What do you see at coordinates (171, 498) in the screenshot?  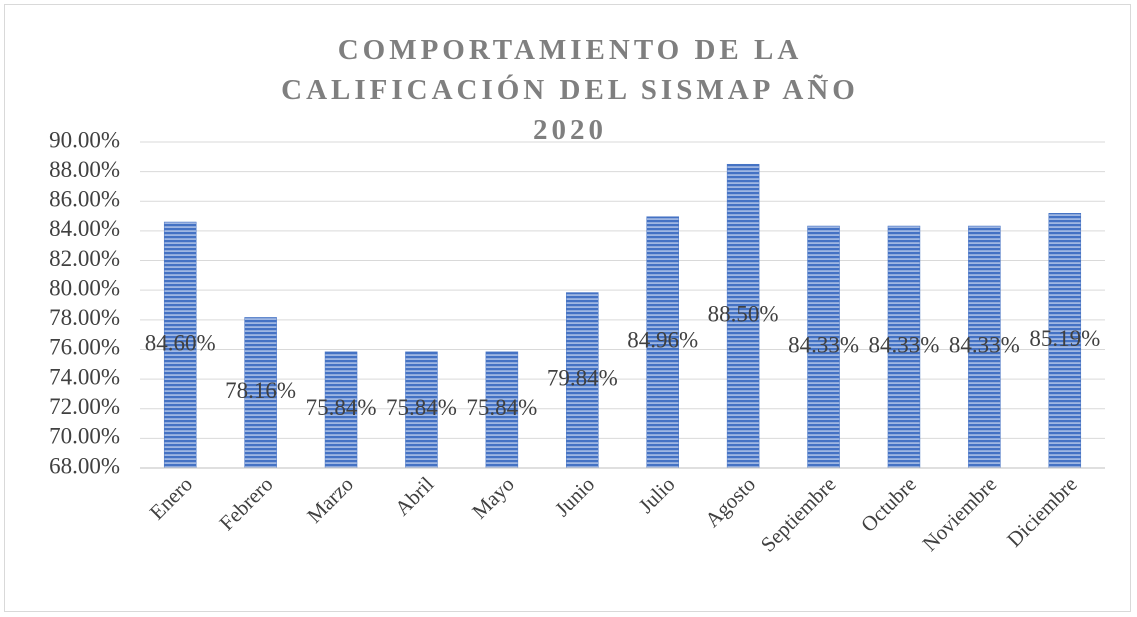 I see `x-tick-label: Enero` at bounding box center [171, 498].